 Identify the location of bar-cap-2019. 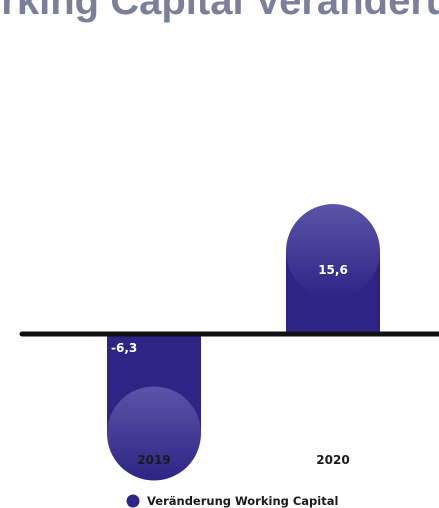
(154, 433).